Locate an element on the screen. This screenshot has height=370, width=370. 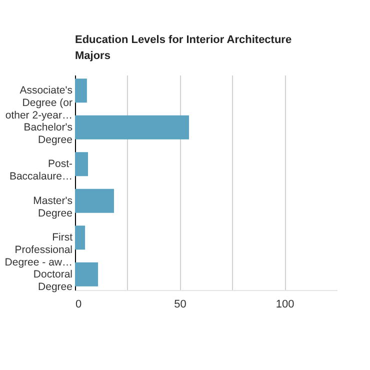
x-tick-label: 100 is located at coordinates (285, 304).